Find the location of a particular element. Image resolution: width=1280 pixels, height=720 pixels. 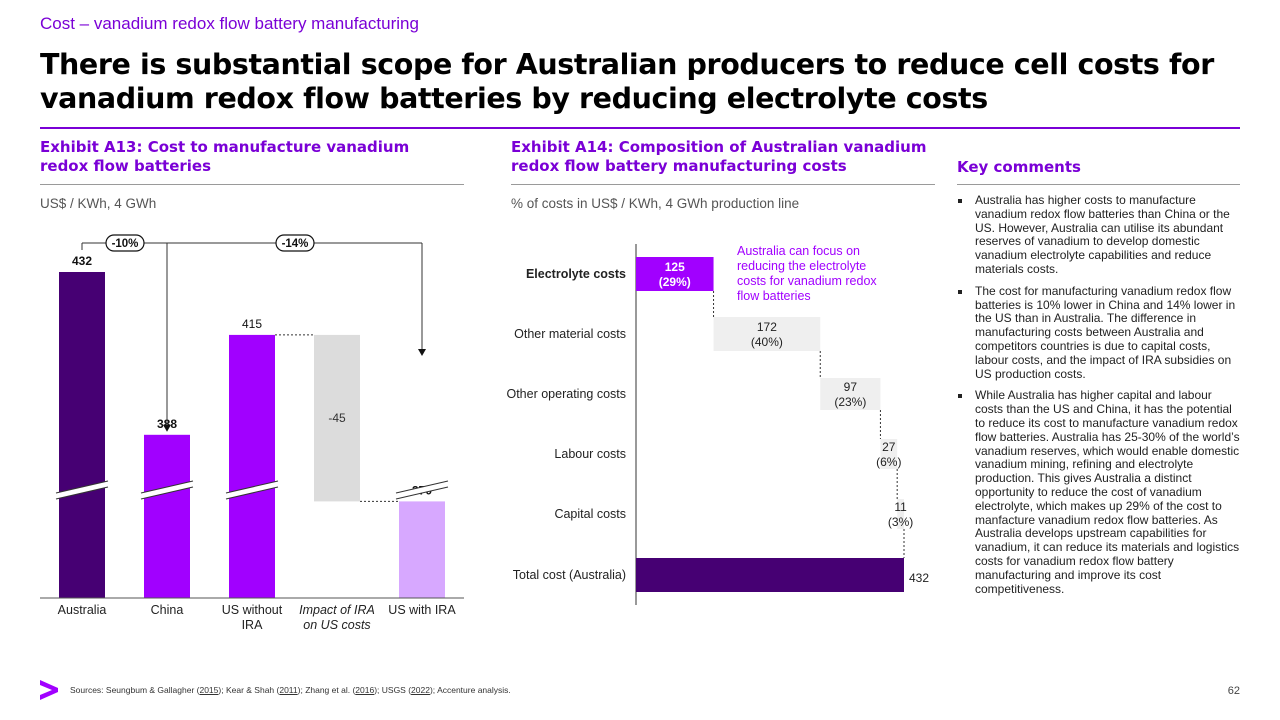

comparison-badge-label: -14% is located at coordinates (295, 244).